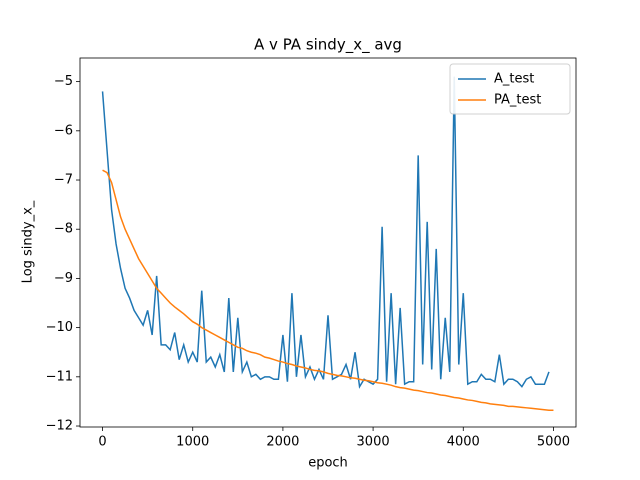 This screenshot has width=640, height=480. What do you see at coordinates (59, 327) in the screenshot?
I see `y-tick-label: −10` at bounding box center [59, 327].